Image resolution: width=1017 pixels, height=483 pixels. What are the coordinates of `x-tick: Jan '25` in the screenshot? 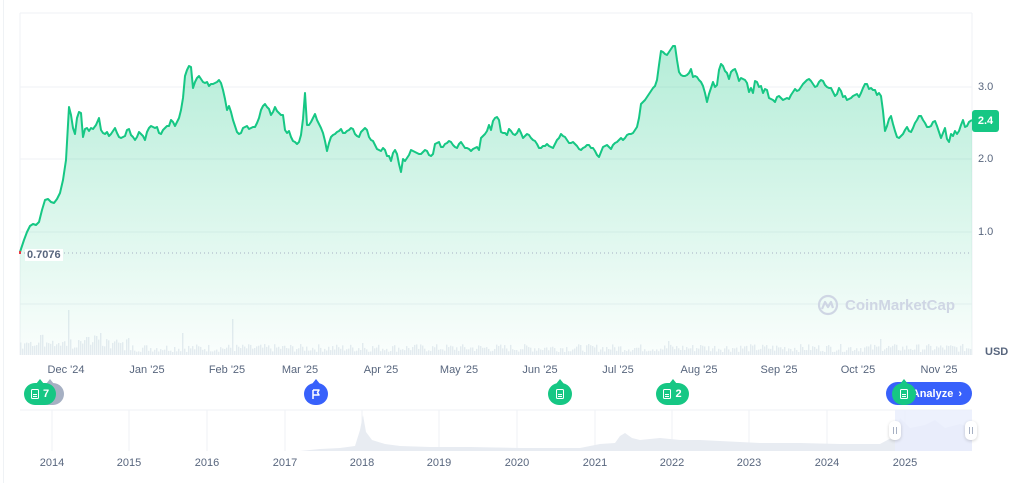 It's located at (147, 370).